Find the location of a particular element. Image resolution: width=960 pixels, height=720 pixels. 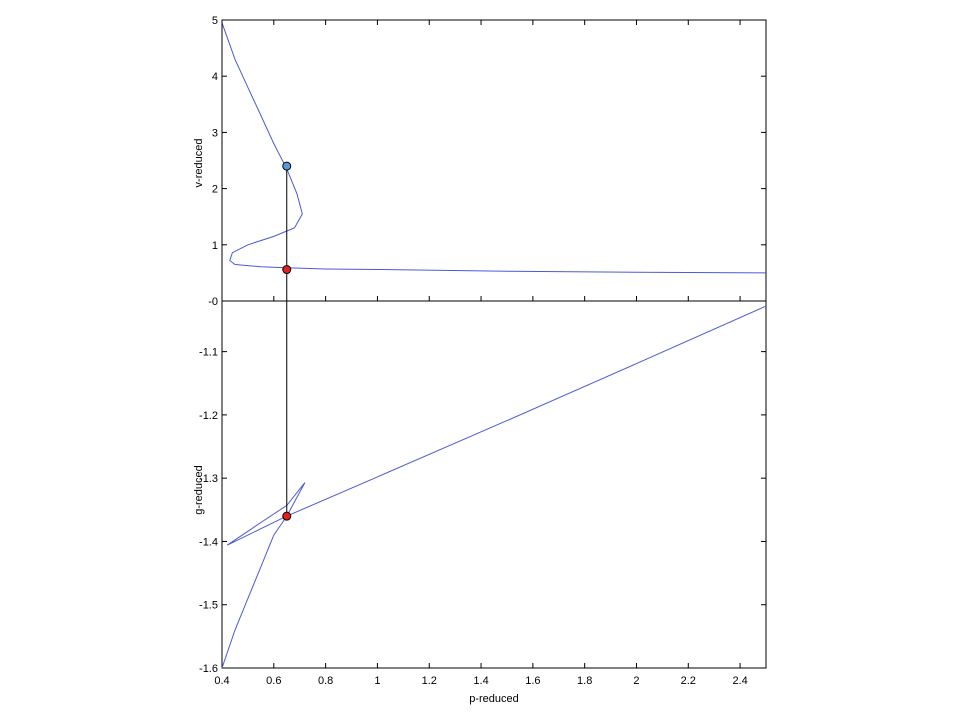

bottom-x-tick-label: 1 is located at coordinates (377, 681).